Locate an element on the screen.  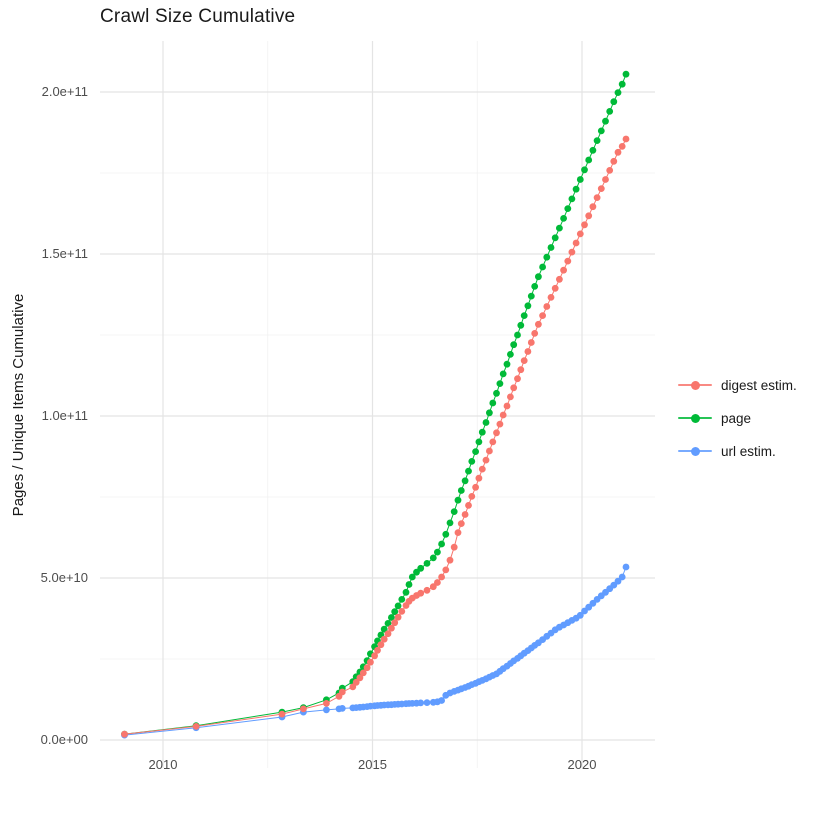
legend-item-url-estim: url estim. is located at coordinates (737, 451).